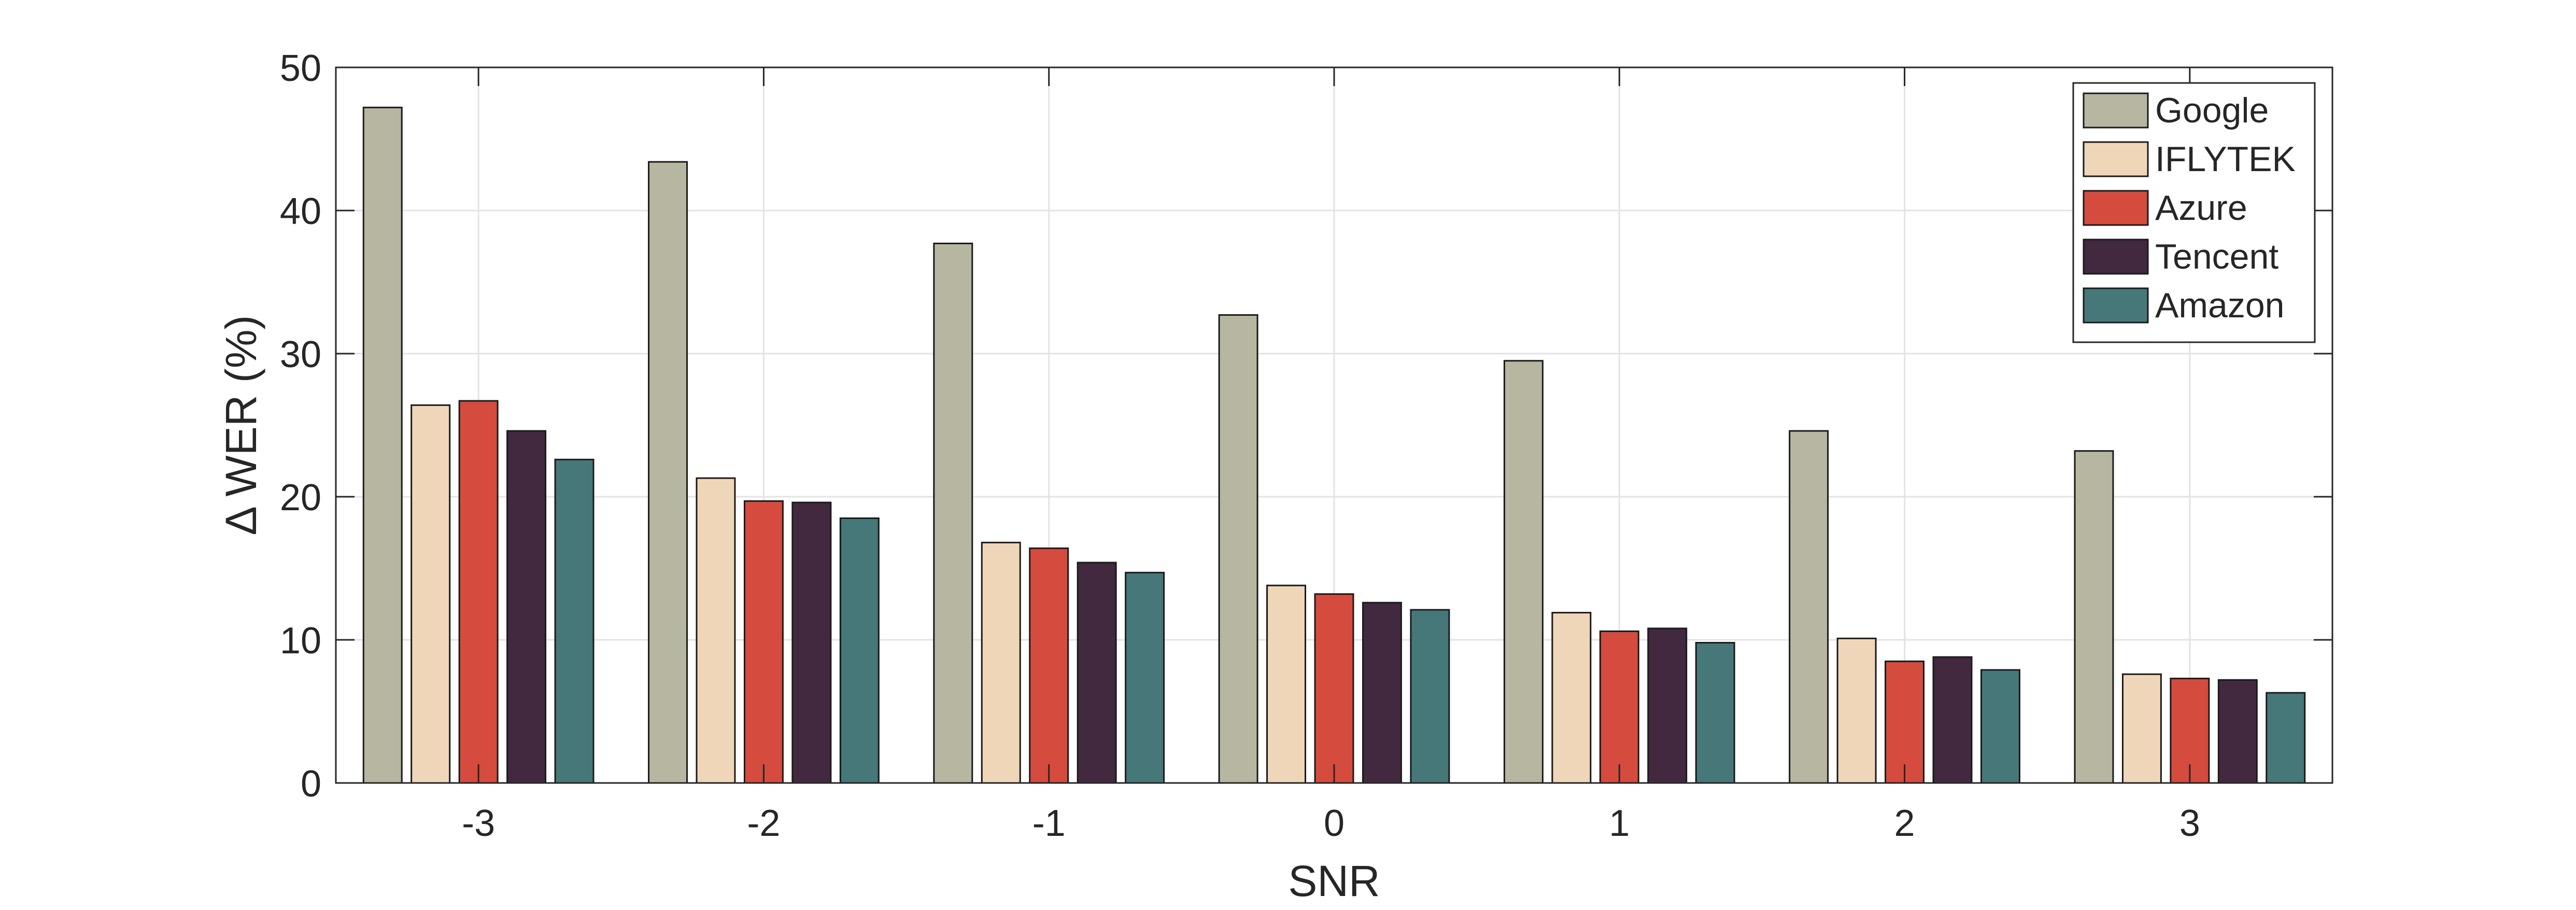  I want to click on y-tick-label: 40, so click(300, 211).